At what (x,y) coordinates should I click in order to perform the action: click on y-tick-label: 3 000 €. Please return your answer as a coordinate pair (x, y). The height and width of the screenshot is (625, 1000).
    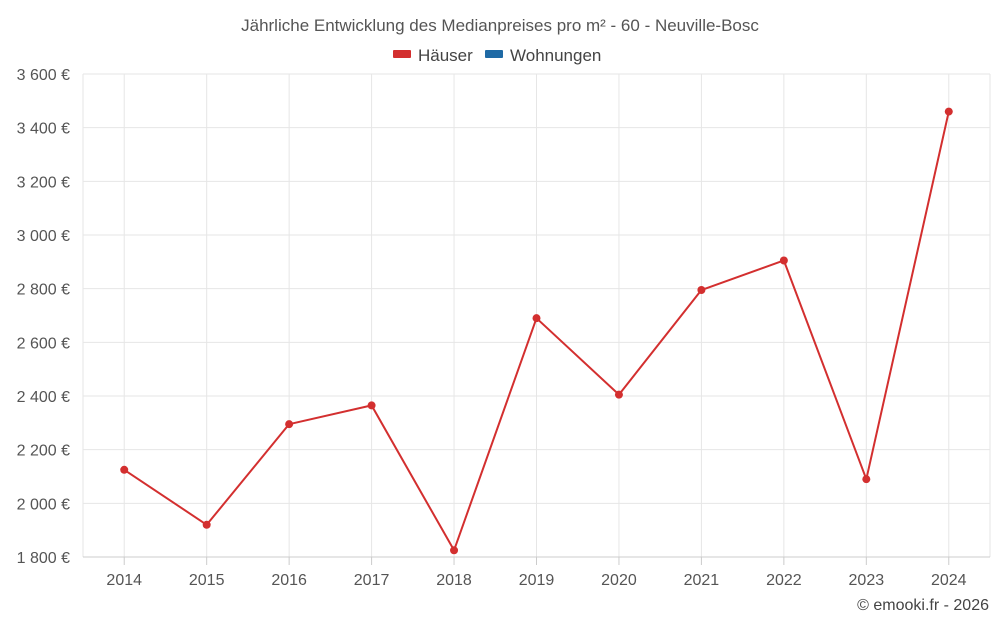
    Looking at the image, I should click on (43, 236).